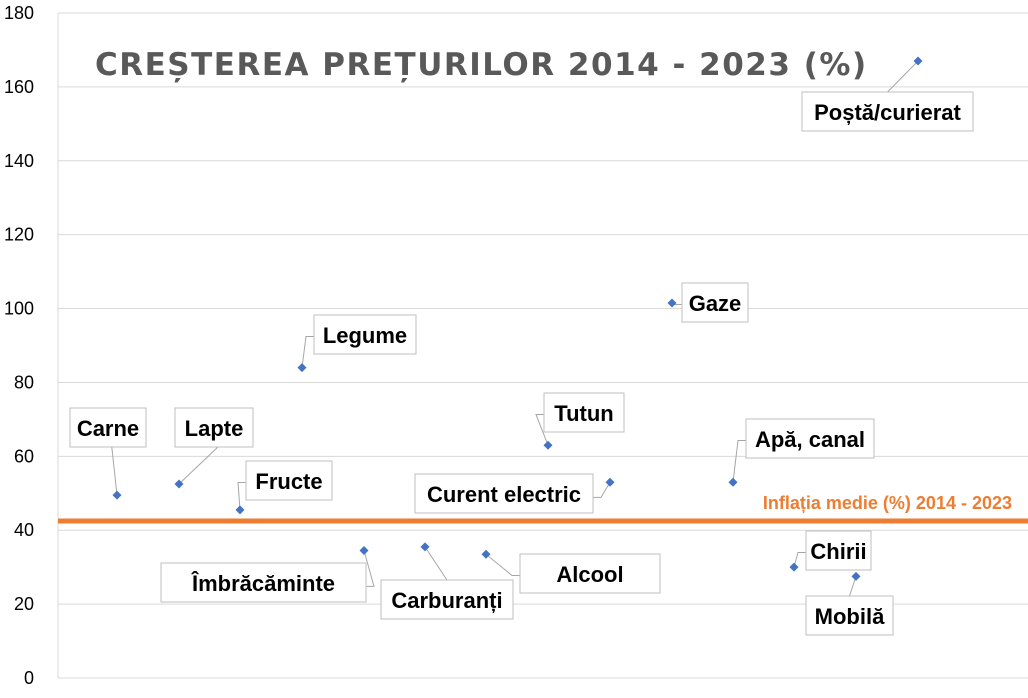 Image resolution: width=1028 pixels, height=698 pixels. Describe the element at coordinates (369, 568) in the screenshot. I see `leader-line-îmbrăcăminte` at that location.